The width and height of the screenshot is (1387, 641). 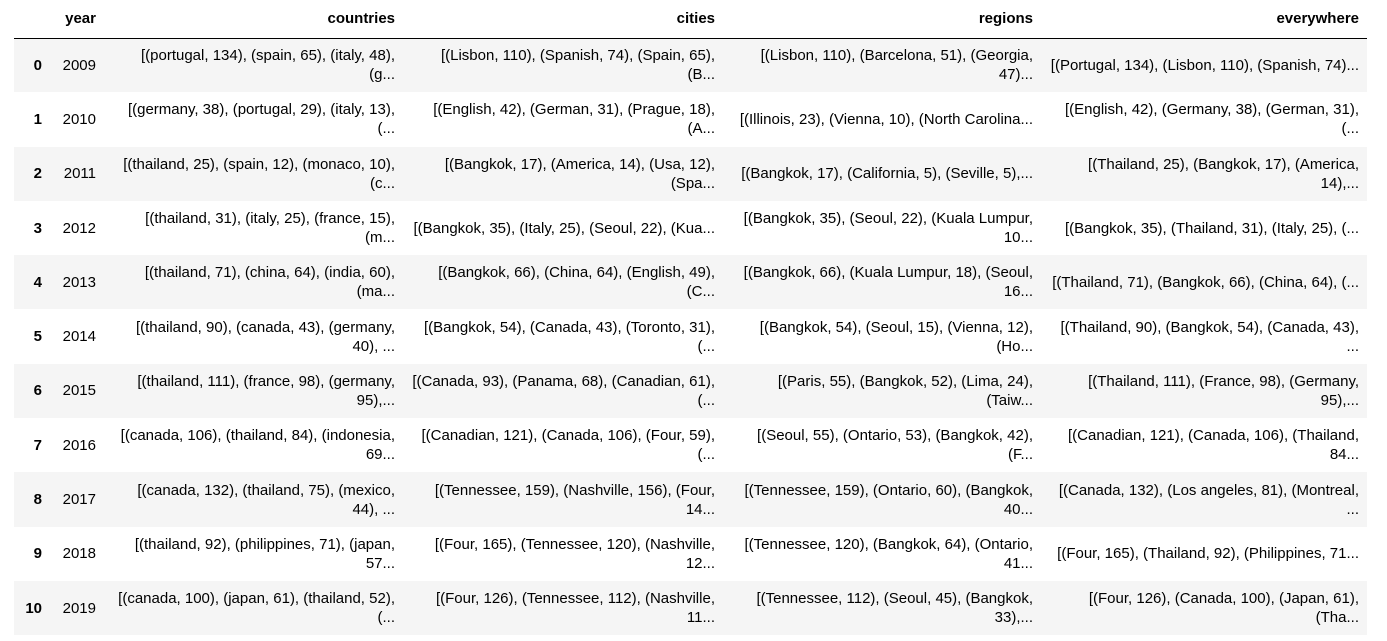 What do you see at coordinates (37, 445) in the screenshot?
I see `row-index: 7` at bounding box center [37, 445].